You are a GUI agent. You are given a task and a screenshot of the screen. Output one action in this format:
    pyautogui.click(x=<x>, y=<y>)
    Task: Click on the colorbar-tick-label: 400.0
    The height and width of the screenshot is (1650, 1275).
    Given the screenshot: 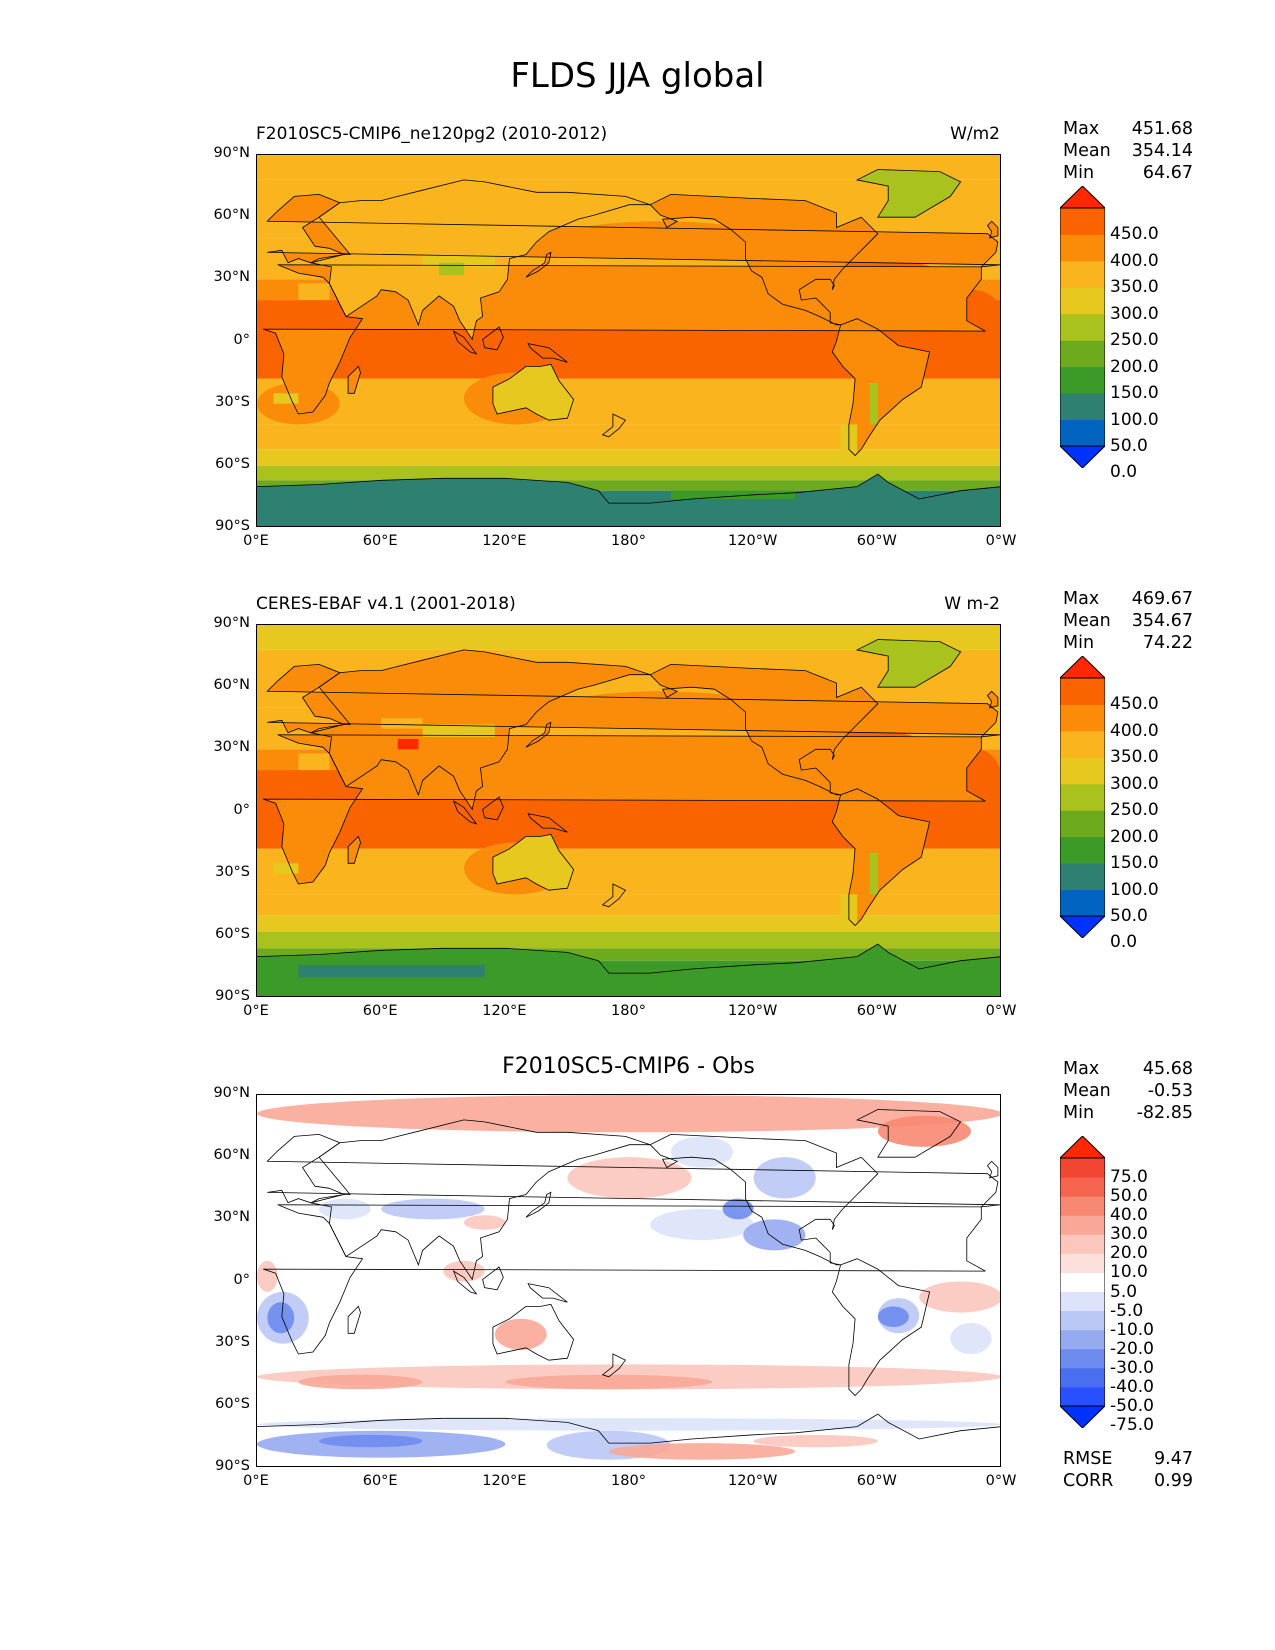 What is the action you would take?
    pyautogui.click(x=1134, y=260)
    